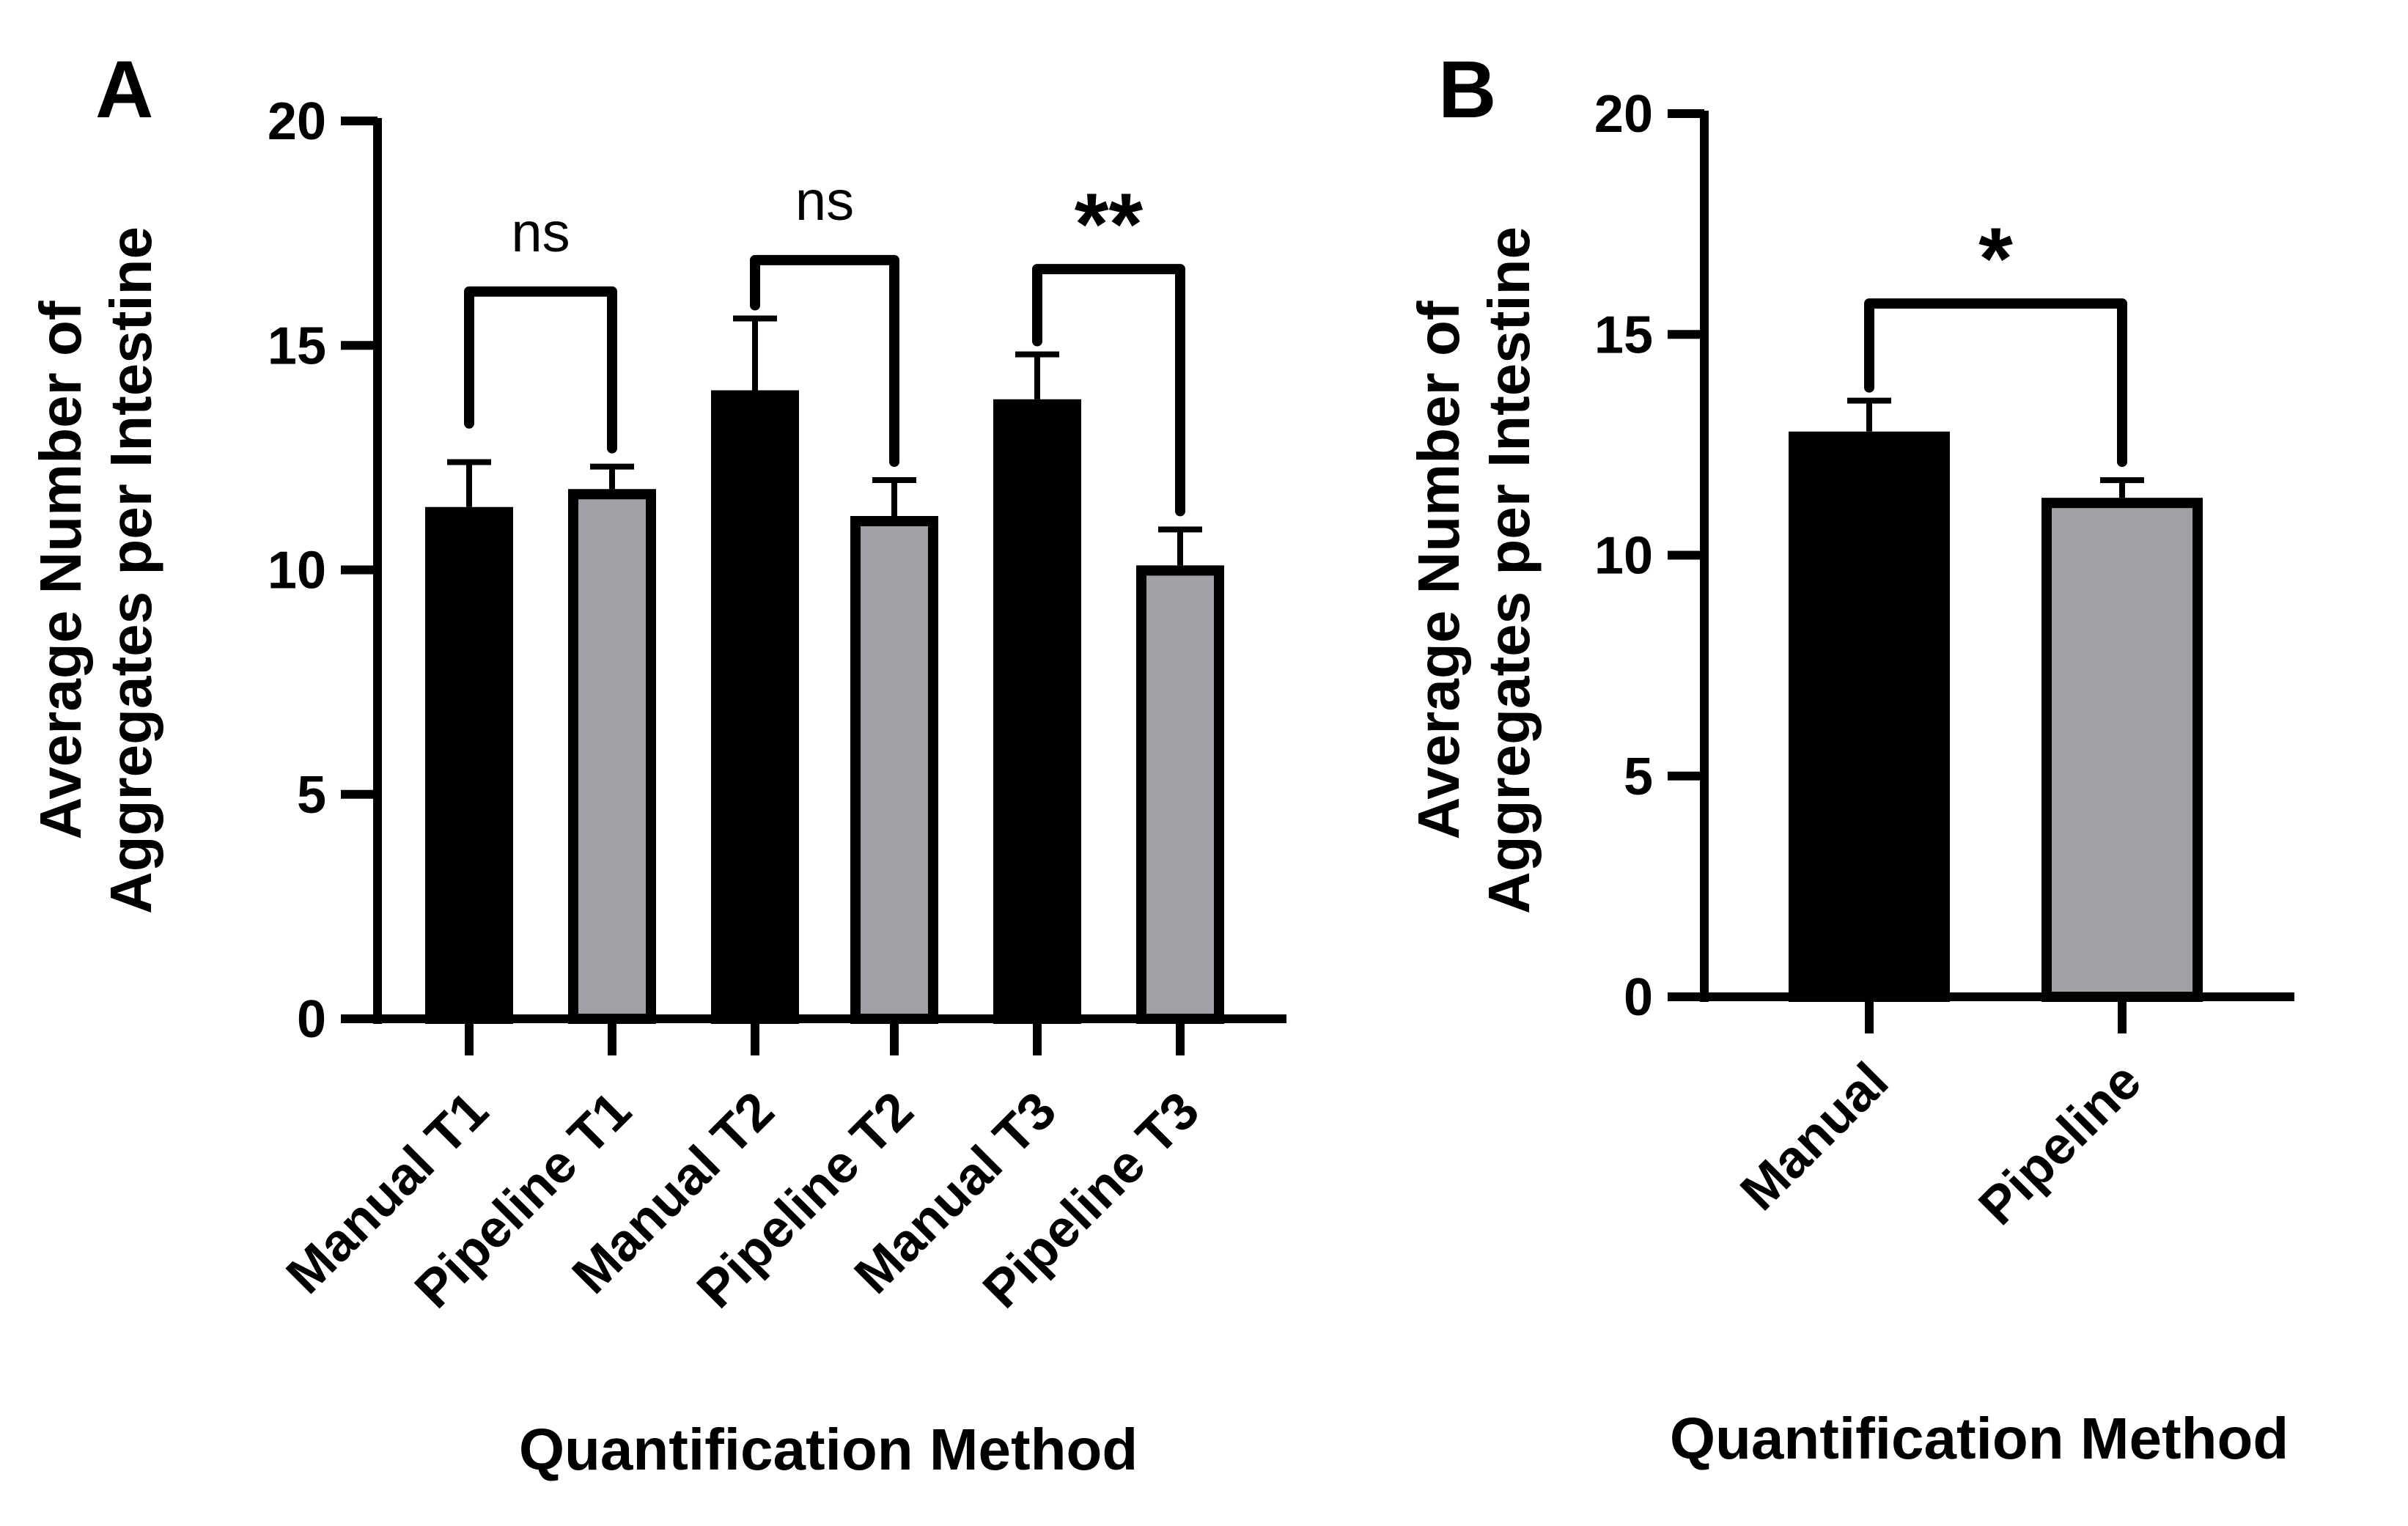  Describe the element at coordinates (124, 90) in the screenshot. I see `panel-a-letter: A` at that location.